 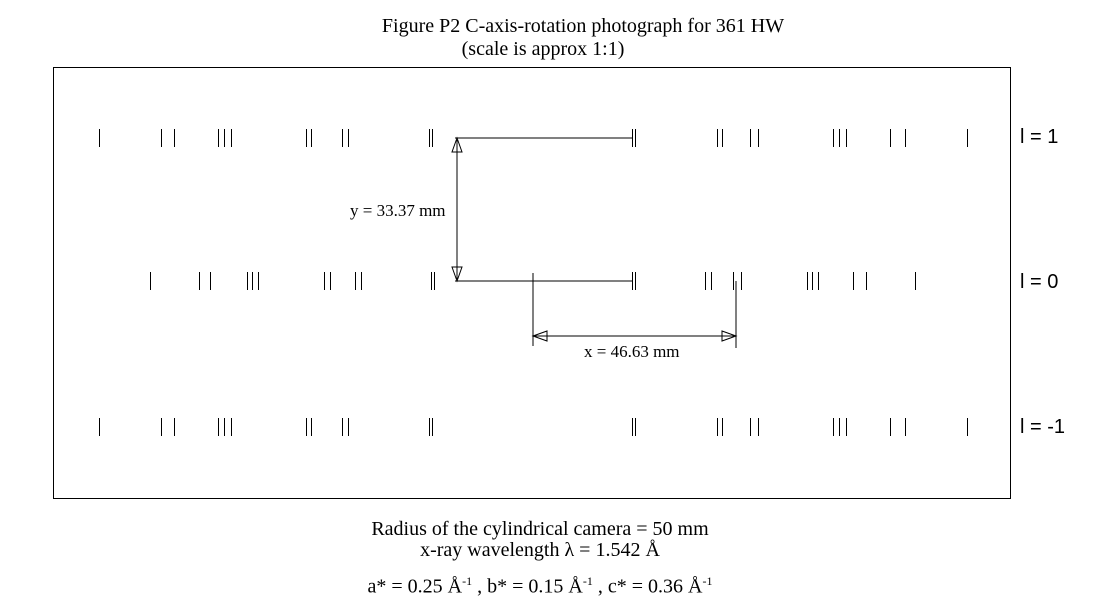 I want to click on y-arrow-up, so click(x=457, y=144).